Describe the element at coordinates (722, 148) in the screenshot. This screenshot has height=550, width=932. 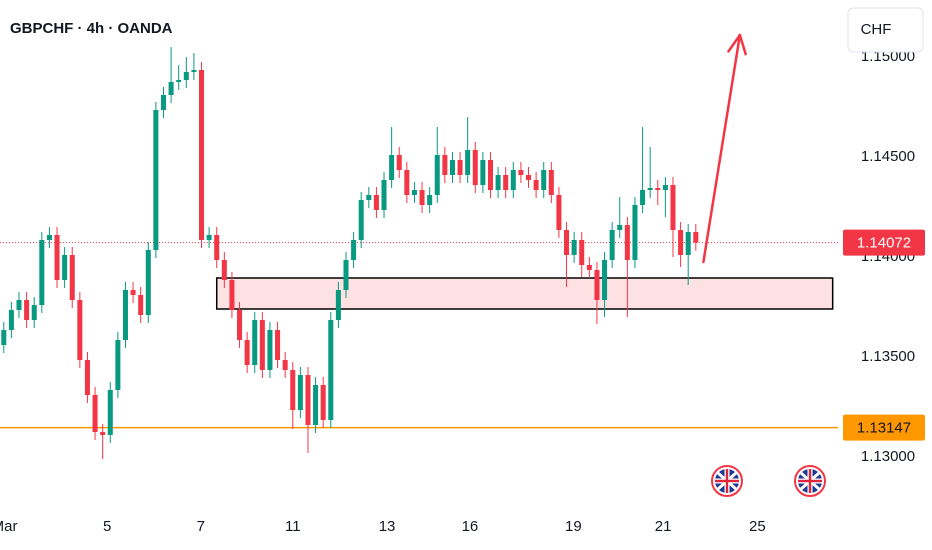
I see `arrow` at that location.